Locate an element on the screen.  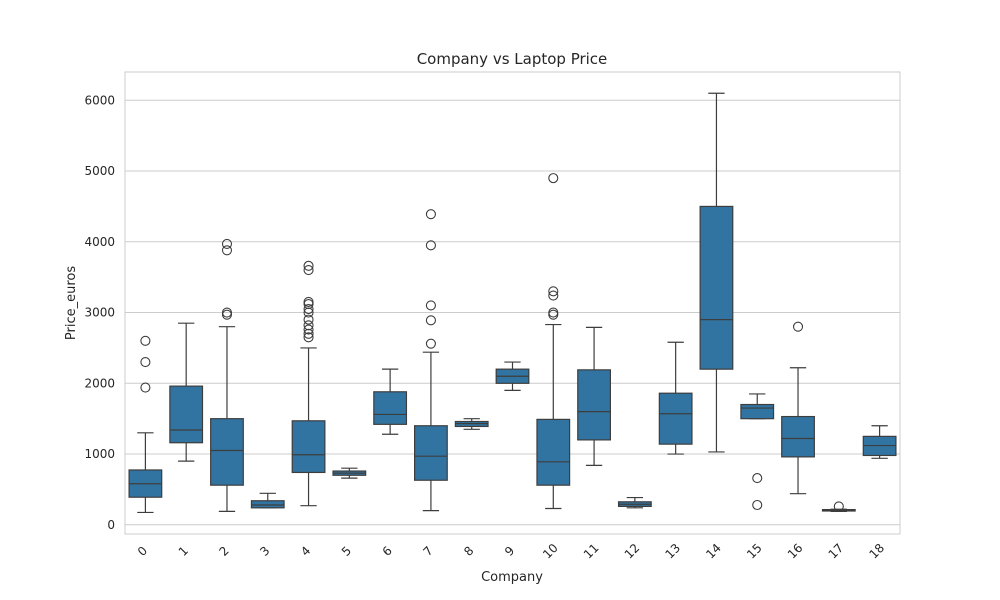
x-tick-label: 1 is located at coordinates (183, 551).